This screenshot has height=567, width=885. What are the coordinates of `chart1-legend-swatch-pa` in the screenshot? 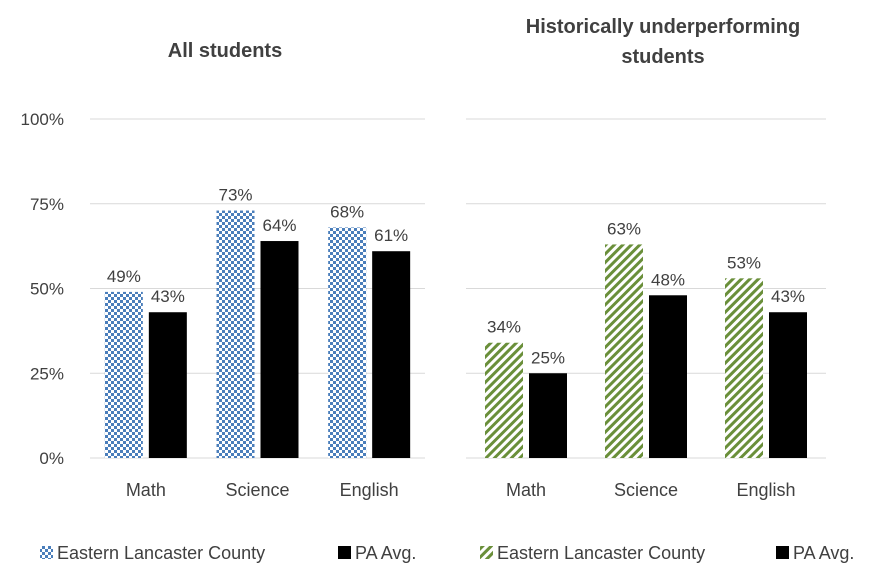 It's located at (344, 552).